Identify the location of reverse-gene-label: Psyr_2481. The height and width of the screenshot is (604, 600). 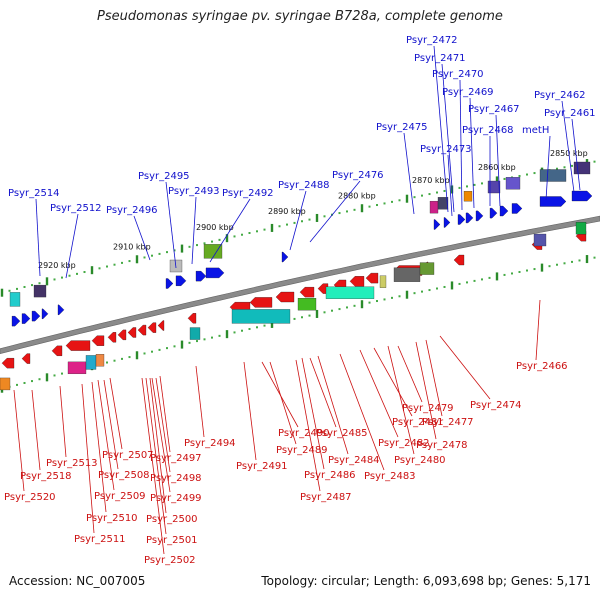
(418, 422).